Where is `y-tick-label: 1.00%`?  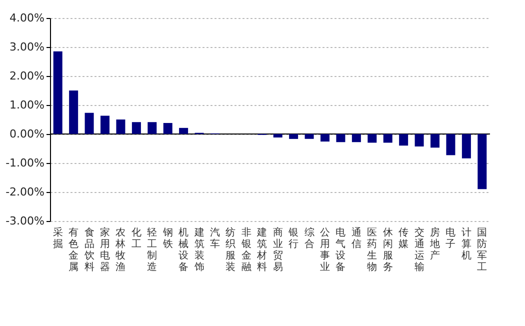 y-tick-label: 1.00% is located at coordinates (27, 105).